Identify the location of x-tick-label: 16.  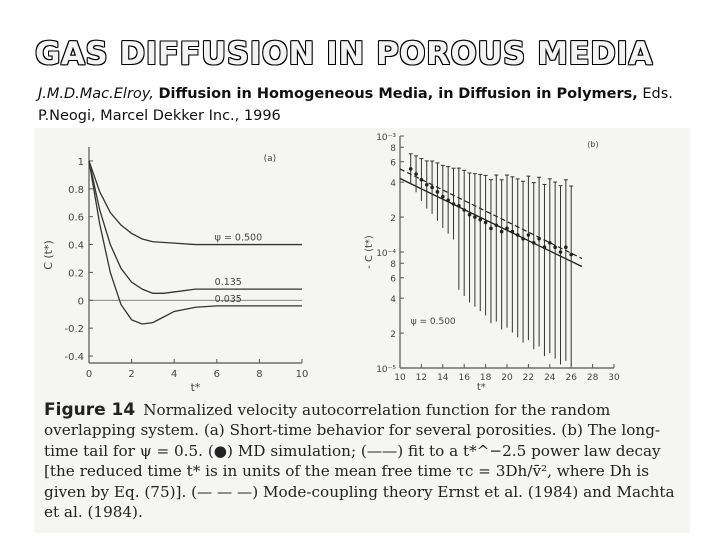
(464, 378).